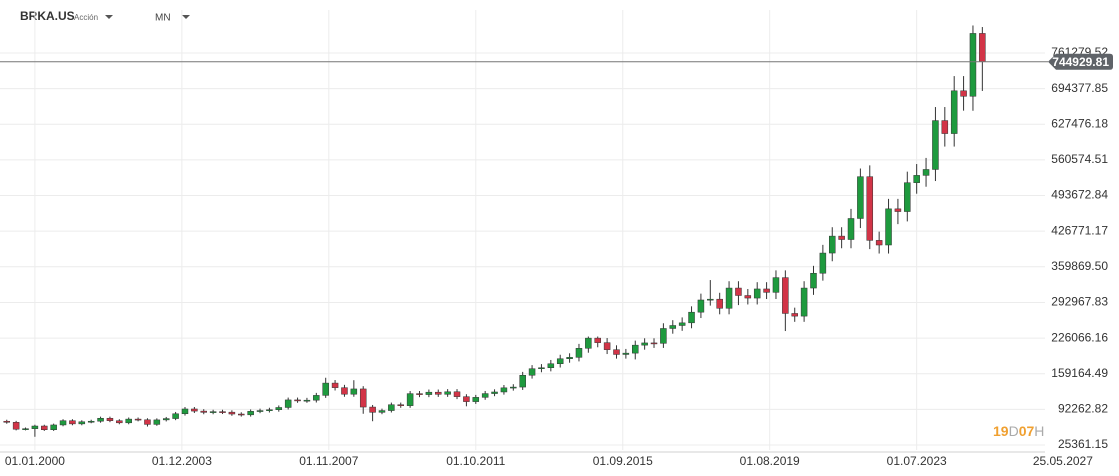 This screenshot has height=476, width=1119. What do you see at coordinates (1083, 409) in the screenshot?
I see `y-tick-label: 92262.82` at bounding box center [1083, 409].